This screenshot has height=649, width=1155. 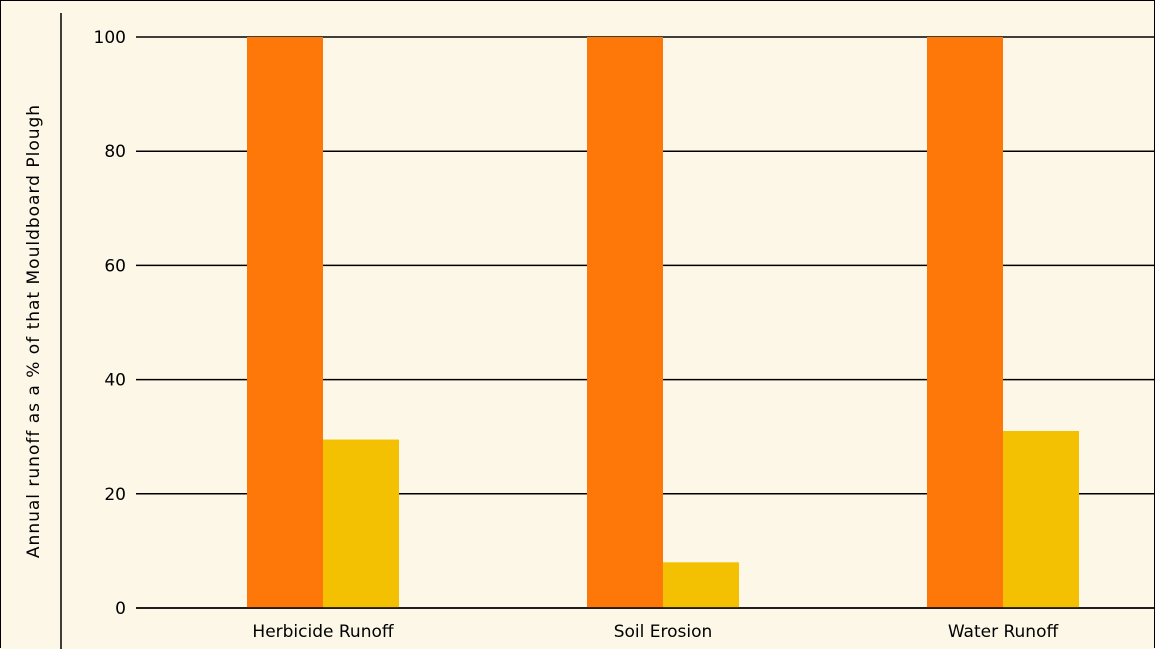 I want to click on bar-series1-water-runoff, so click(x=965, y=322).